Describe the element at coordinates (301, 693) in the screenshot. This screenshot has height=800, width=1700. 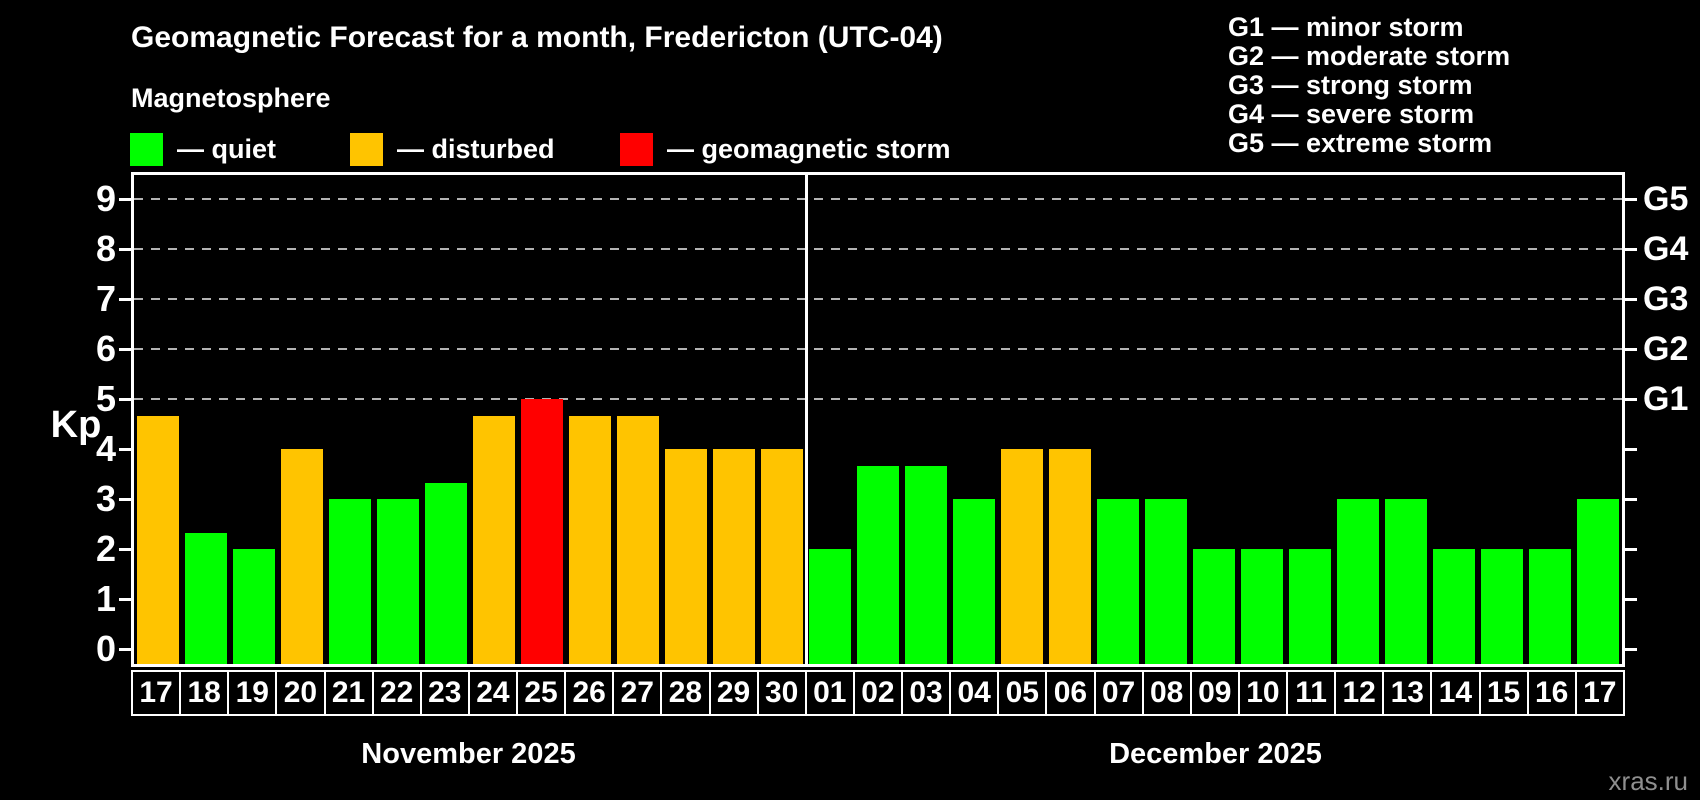
I see `day-label-november-20: 20` at that location.